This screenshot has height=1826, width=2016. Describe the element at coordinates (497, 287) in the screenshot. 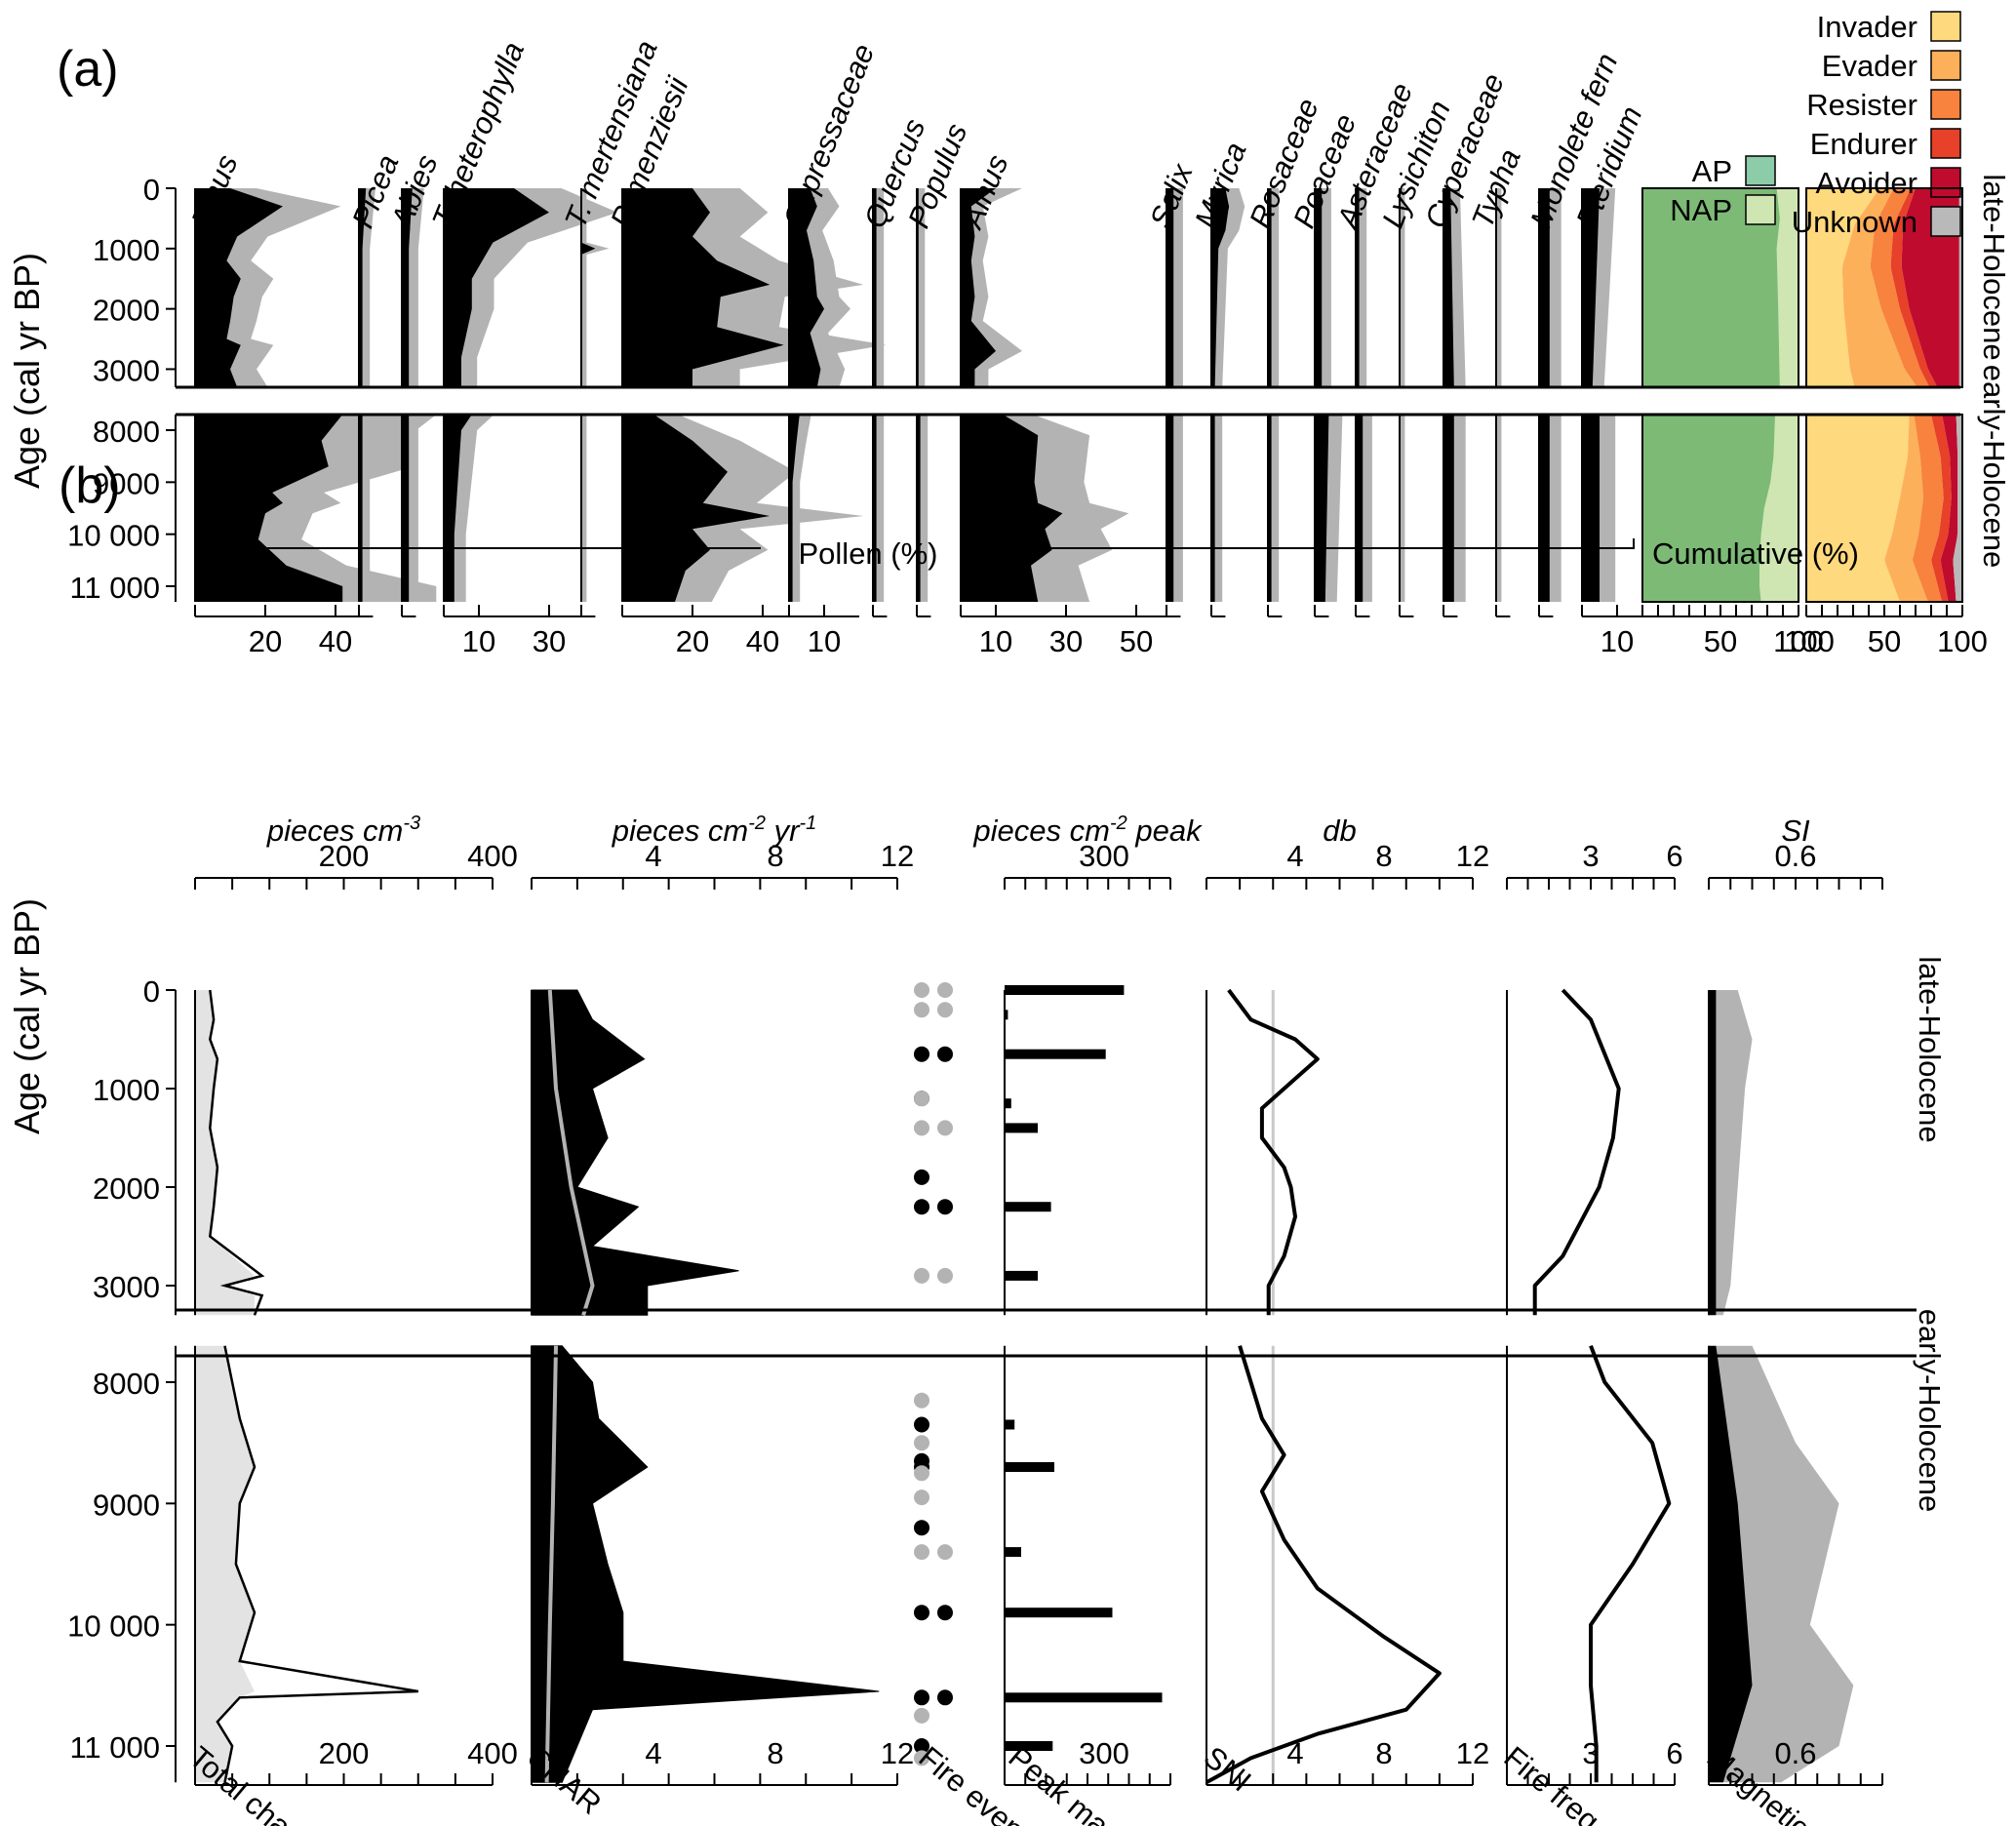

I see `pollen-area-t-heterophylla-late` at that location.